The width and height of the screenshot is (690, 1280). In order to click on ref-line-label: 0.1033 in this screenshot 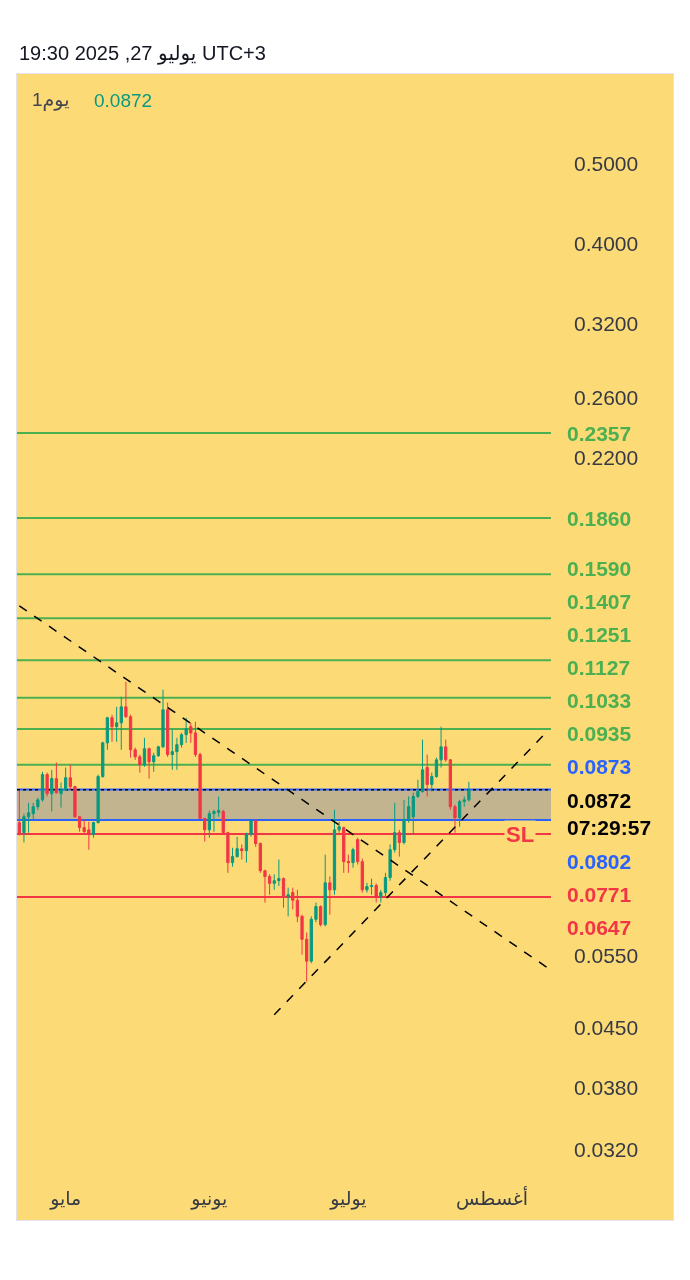, I will do `click(599, 700)`.